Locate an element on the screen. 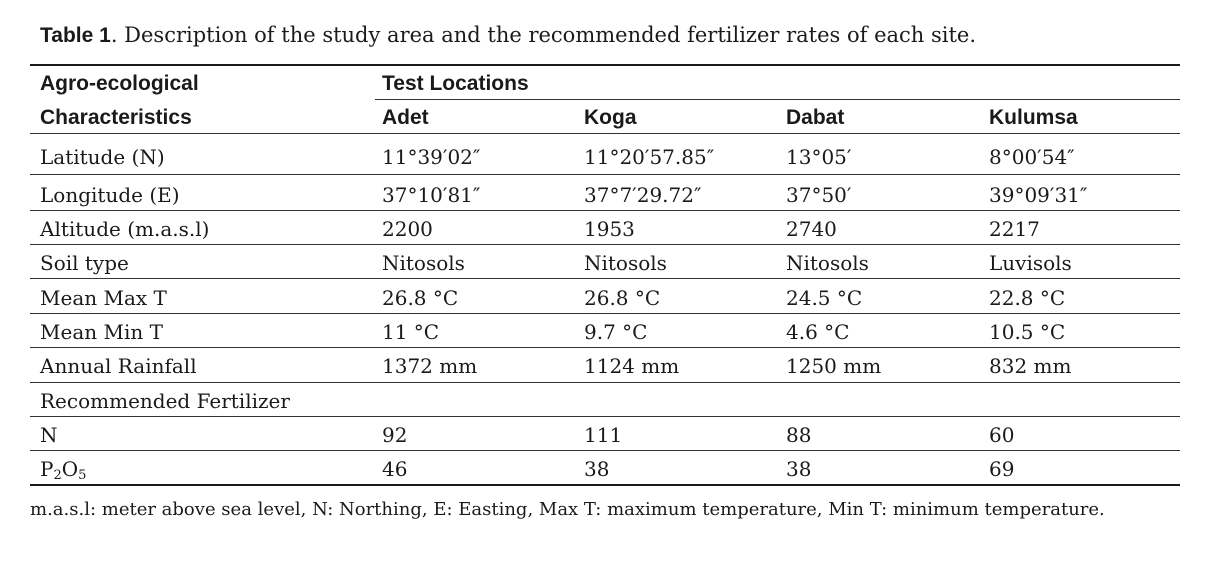 The image size is (1217, 562). row-label: Recommended Fertilizer is located at coordinates (165, 401).